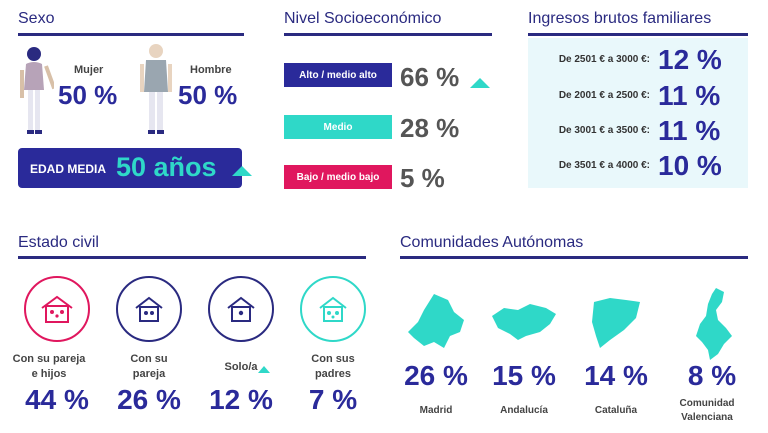 This screenshot has width=768, height=433. Describe the element at coordinates (241, 399) in the screenshot. I see `civil-value: 12 %` at that location.